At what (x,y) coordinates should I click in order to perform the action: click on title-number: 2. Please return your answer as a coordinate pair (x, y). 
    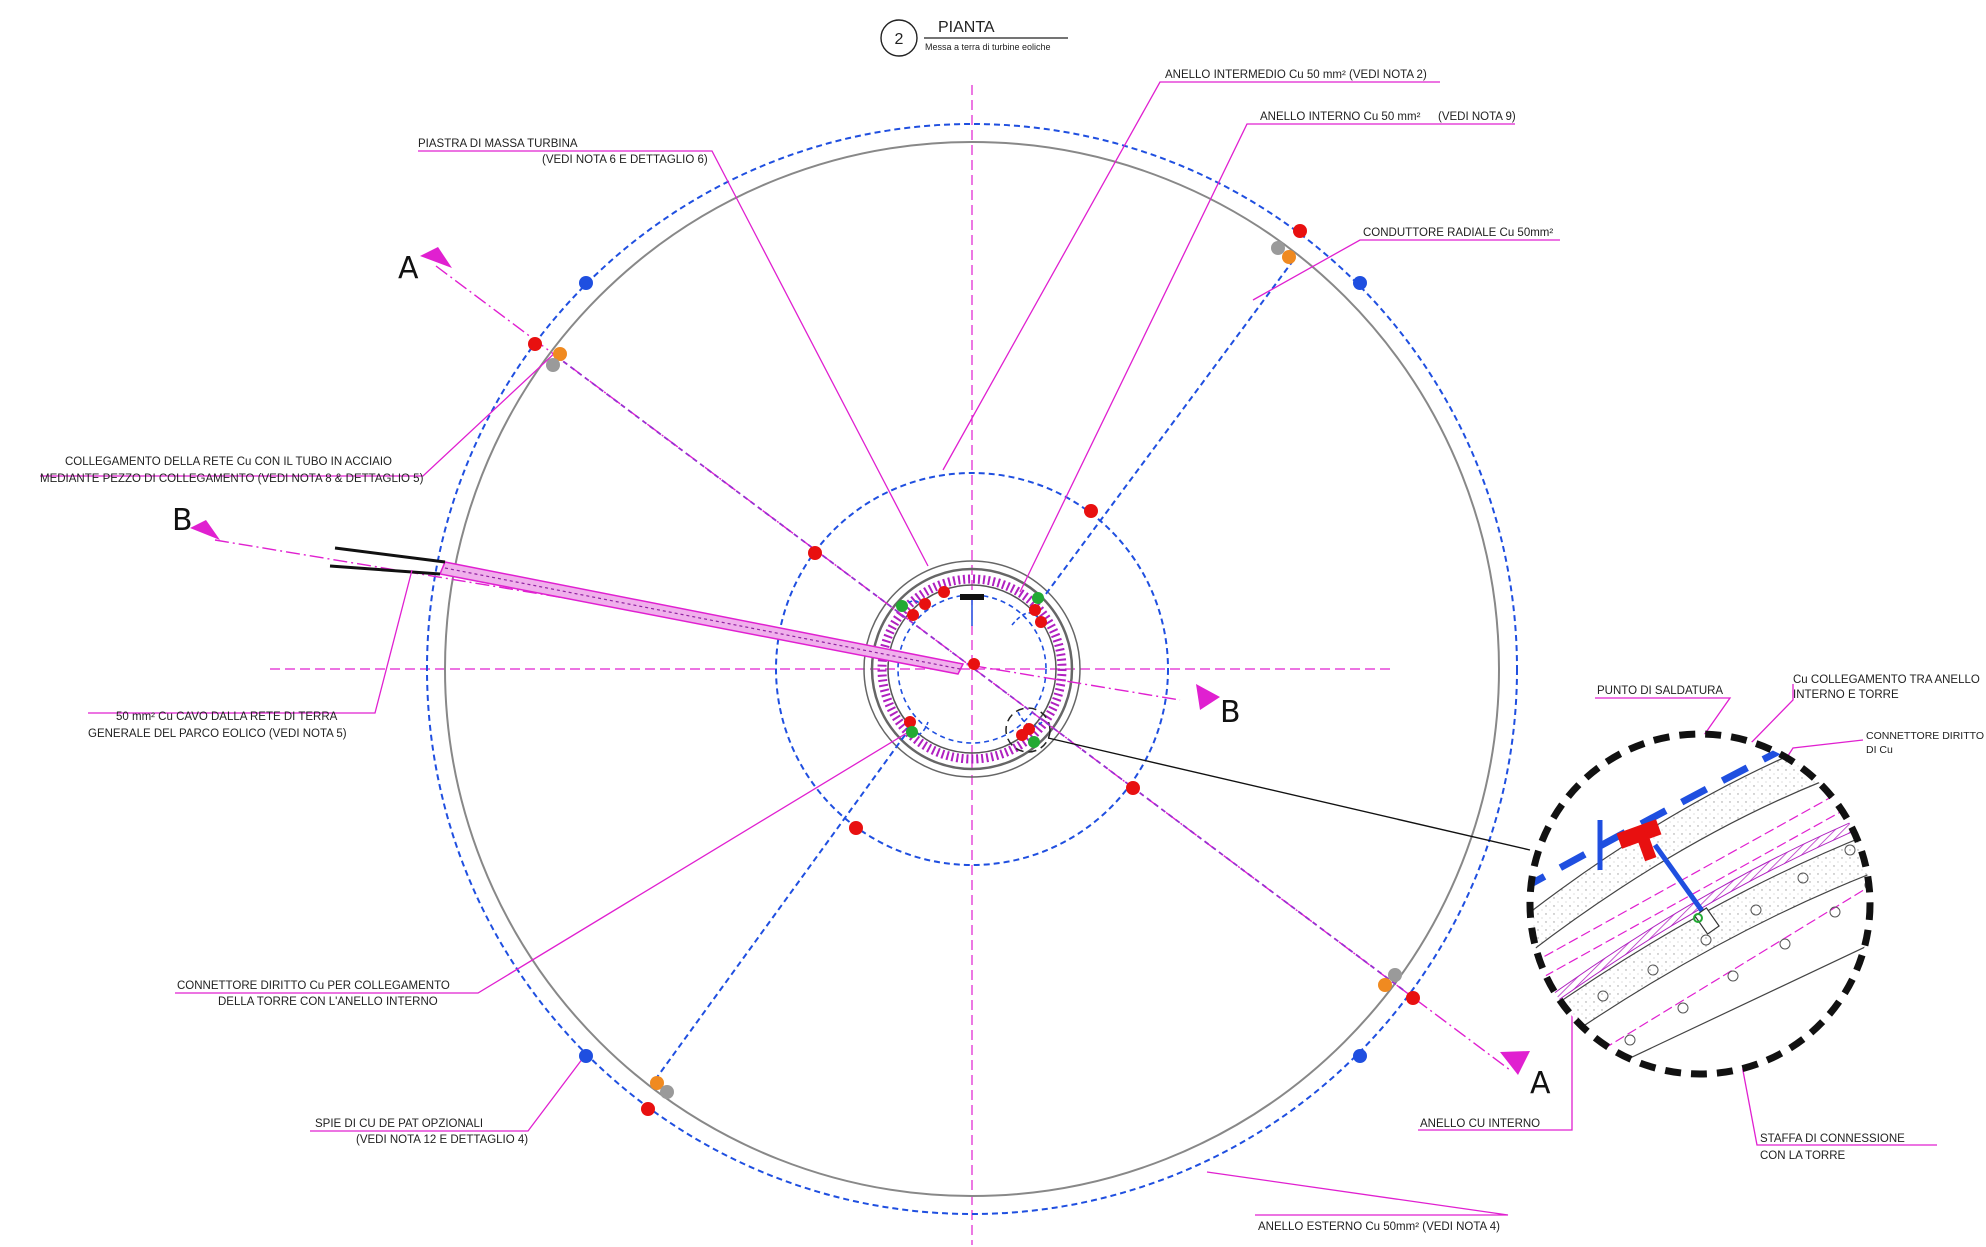
    Looking at the image, I should click on (899, 39).